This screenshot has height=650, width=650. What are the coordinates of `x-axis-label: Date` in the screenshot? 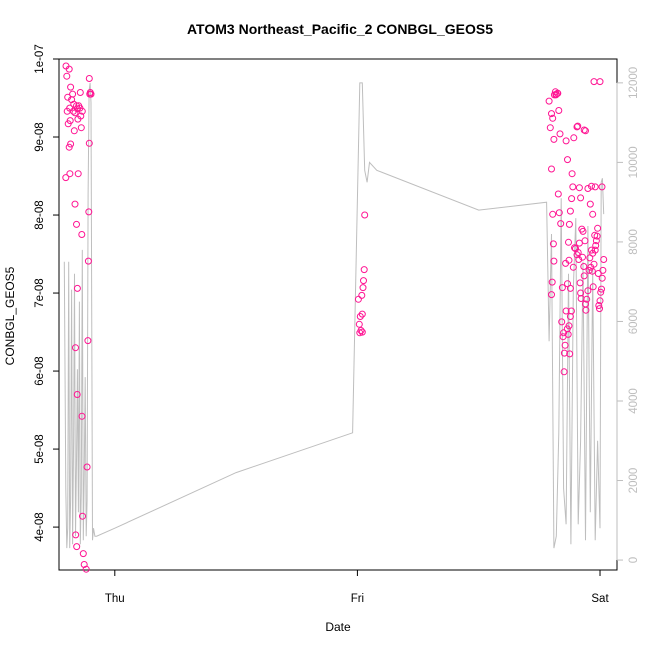 It's located at (338, 627).